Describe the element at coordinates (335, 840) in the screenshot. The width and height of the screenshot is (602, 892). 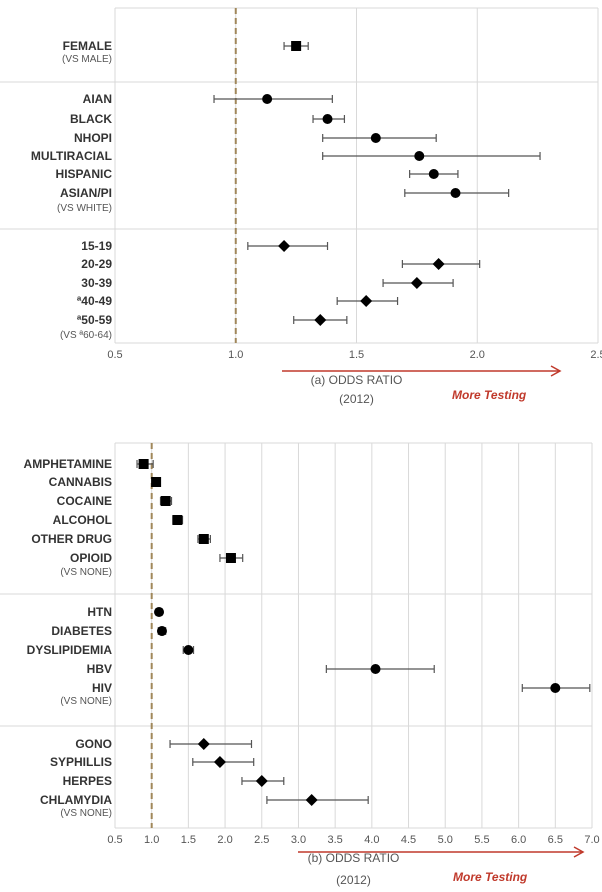
I see `x-tick-label: 3.5` at that location.